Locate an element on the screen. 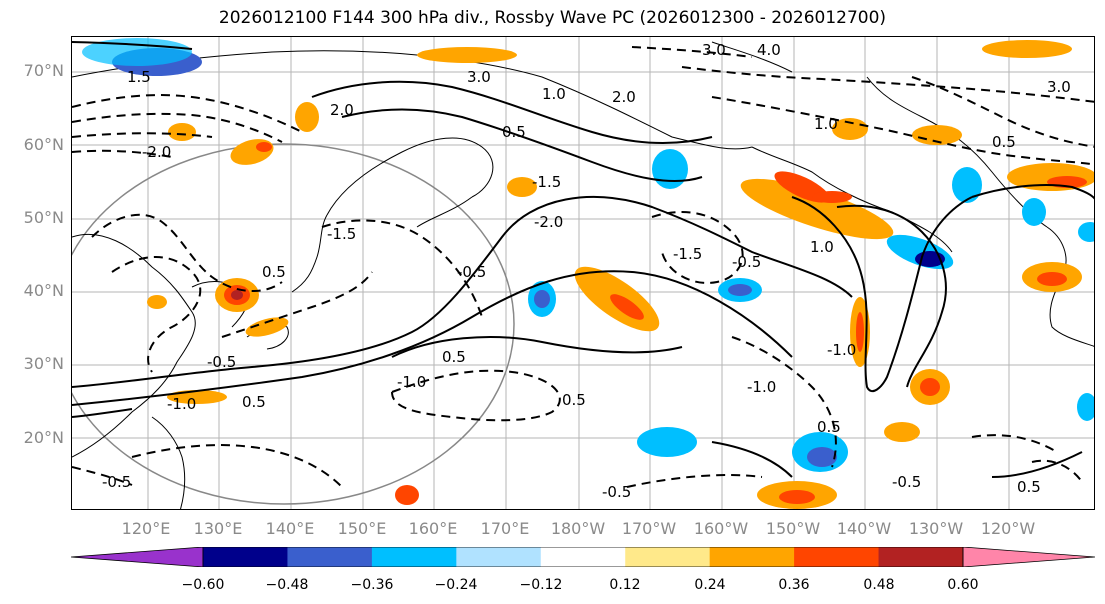  colorbar-extend-min is located at coordinates (137, 557).